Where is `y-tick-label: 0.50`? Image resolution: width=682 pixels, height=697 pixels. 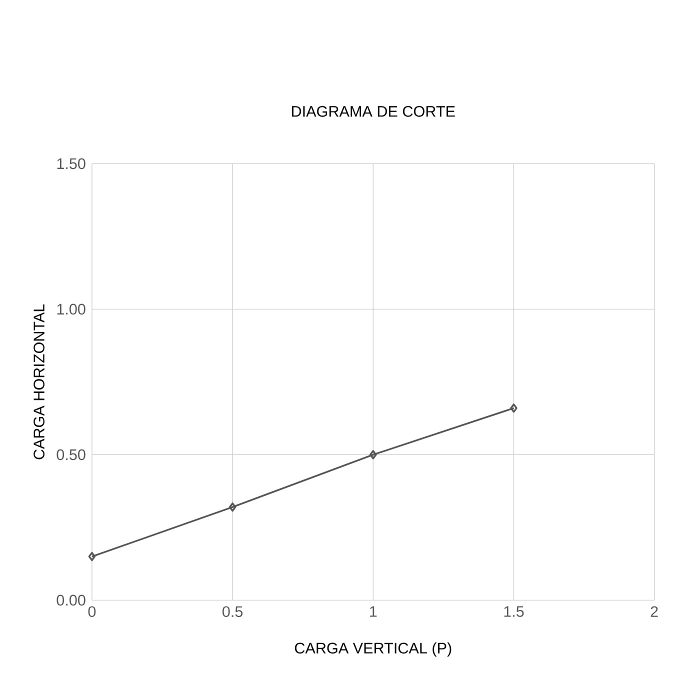
y-tick-label: 0.50 is located at coordinates (71, 454).